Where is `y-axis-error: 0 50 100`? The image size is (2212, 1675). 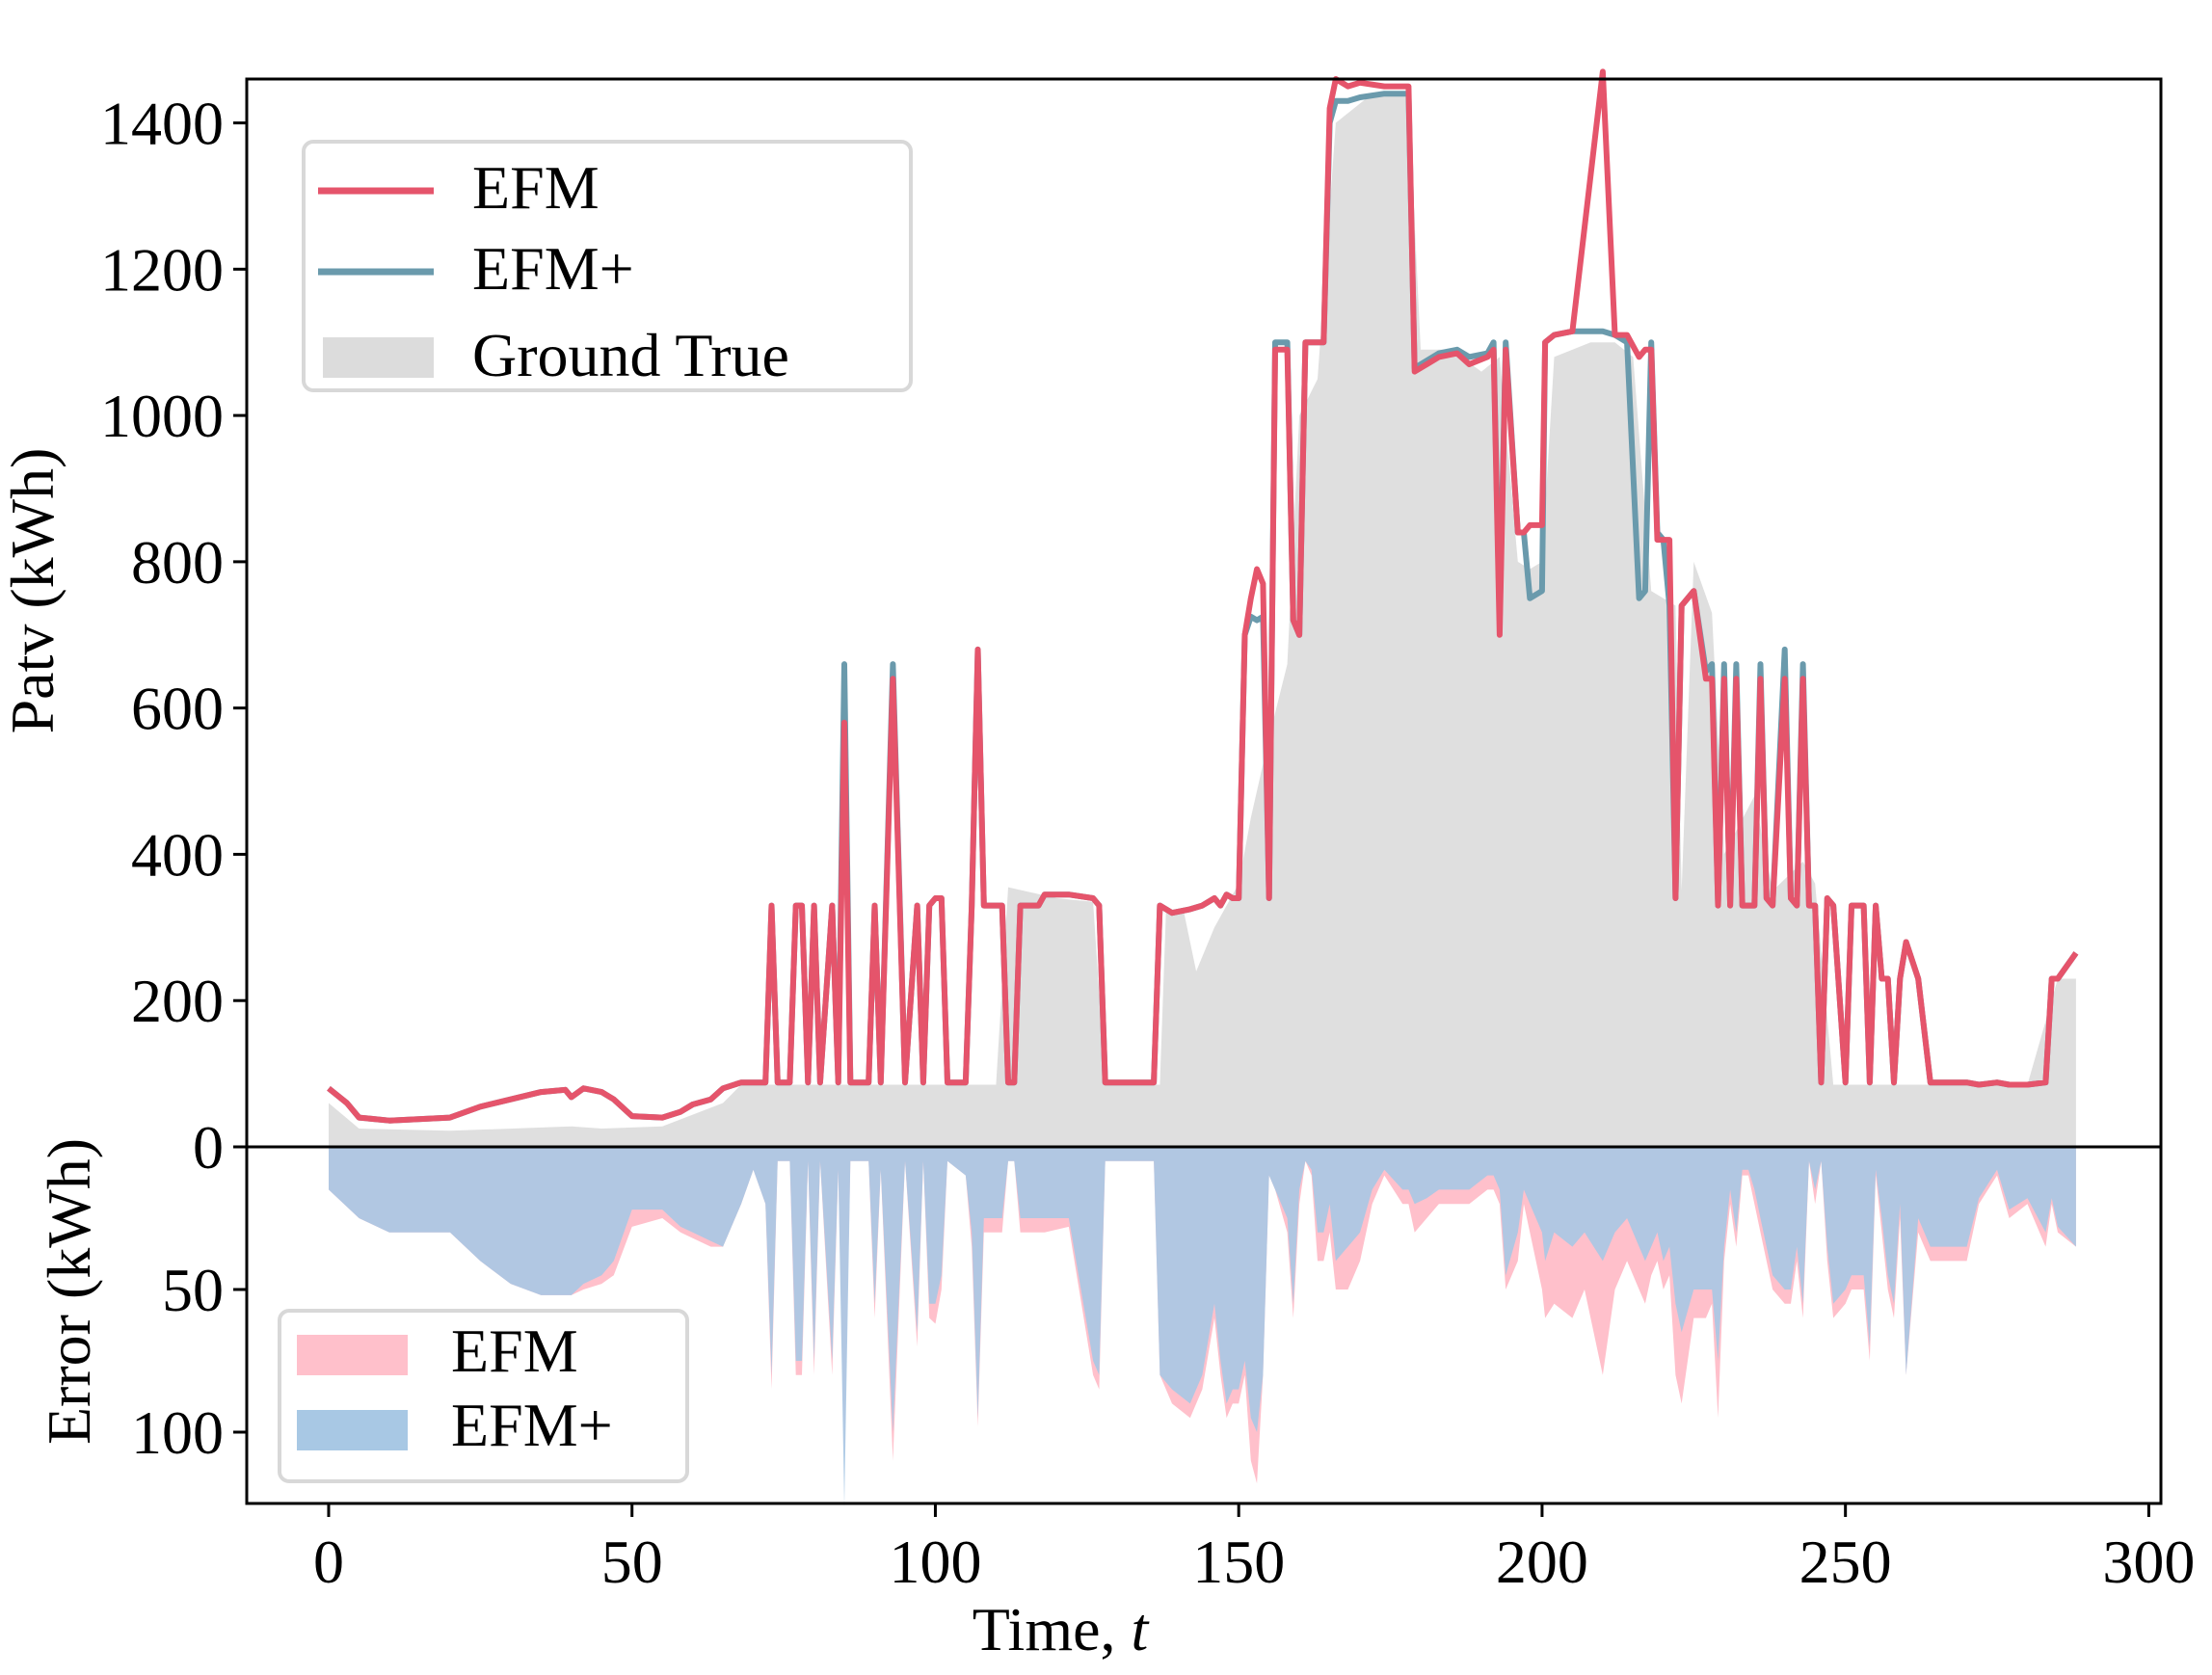 y-axis-error: 0 50 100 is located at coordinates (189, 1290).